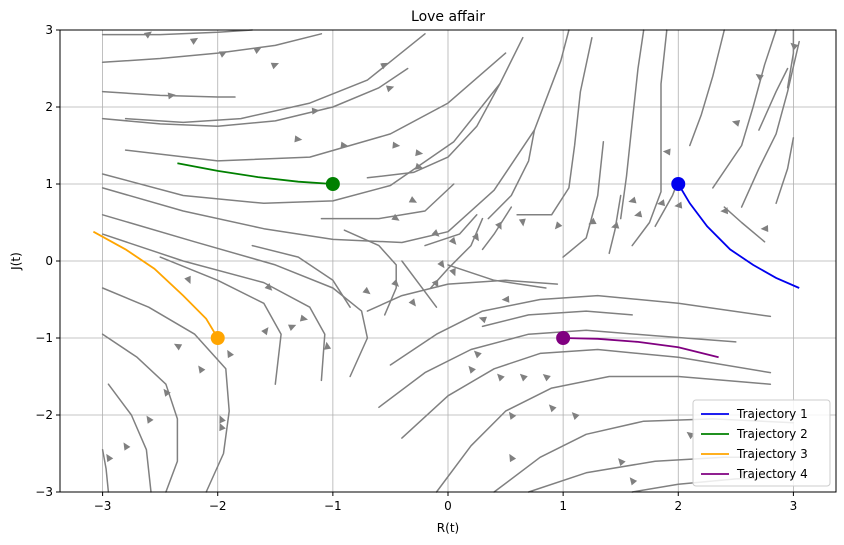 This screenshot has height=545, width=844. Describe the element at coordinates (49, 107) in the screenshot. I see `y-tick-label: 2` at that location.